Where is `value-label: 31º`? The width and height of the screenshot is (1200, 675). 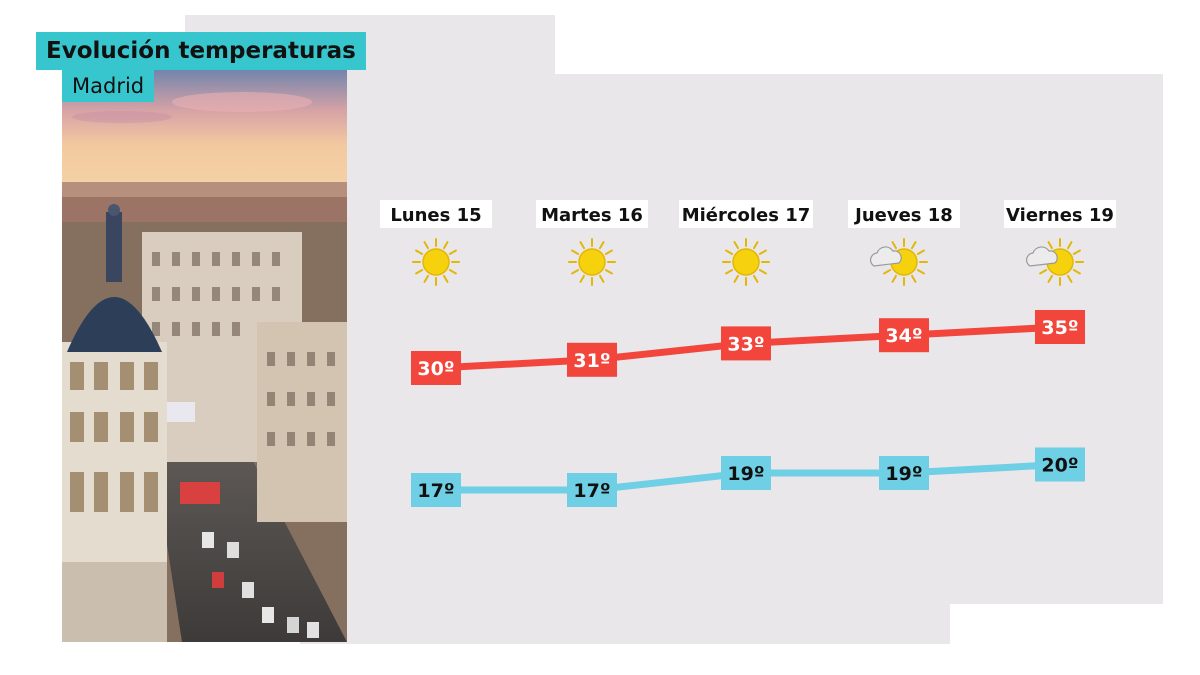 value-label: 31º is located at coordinates (591, 361).